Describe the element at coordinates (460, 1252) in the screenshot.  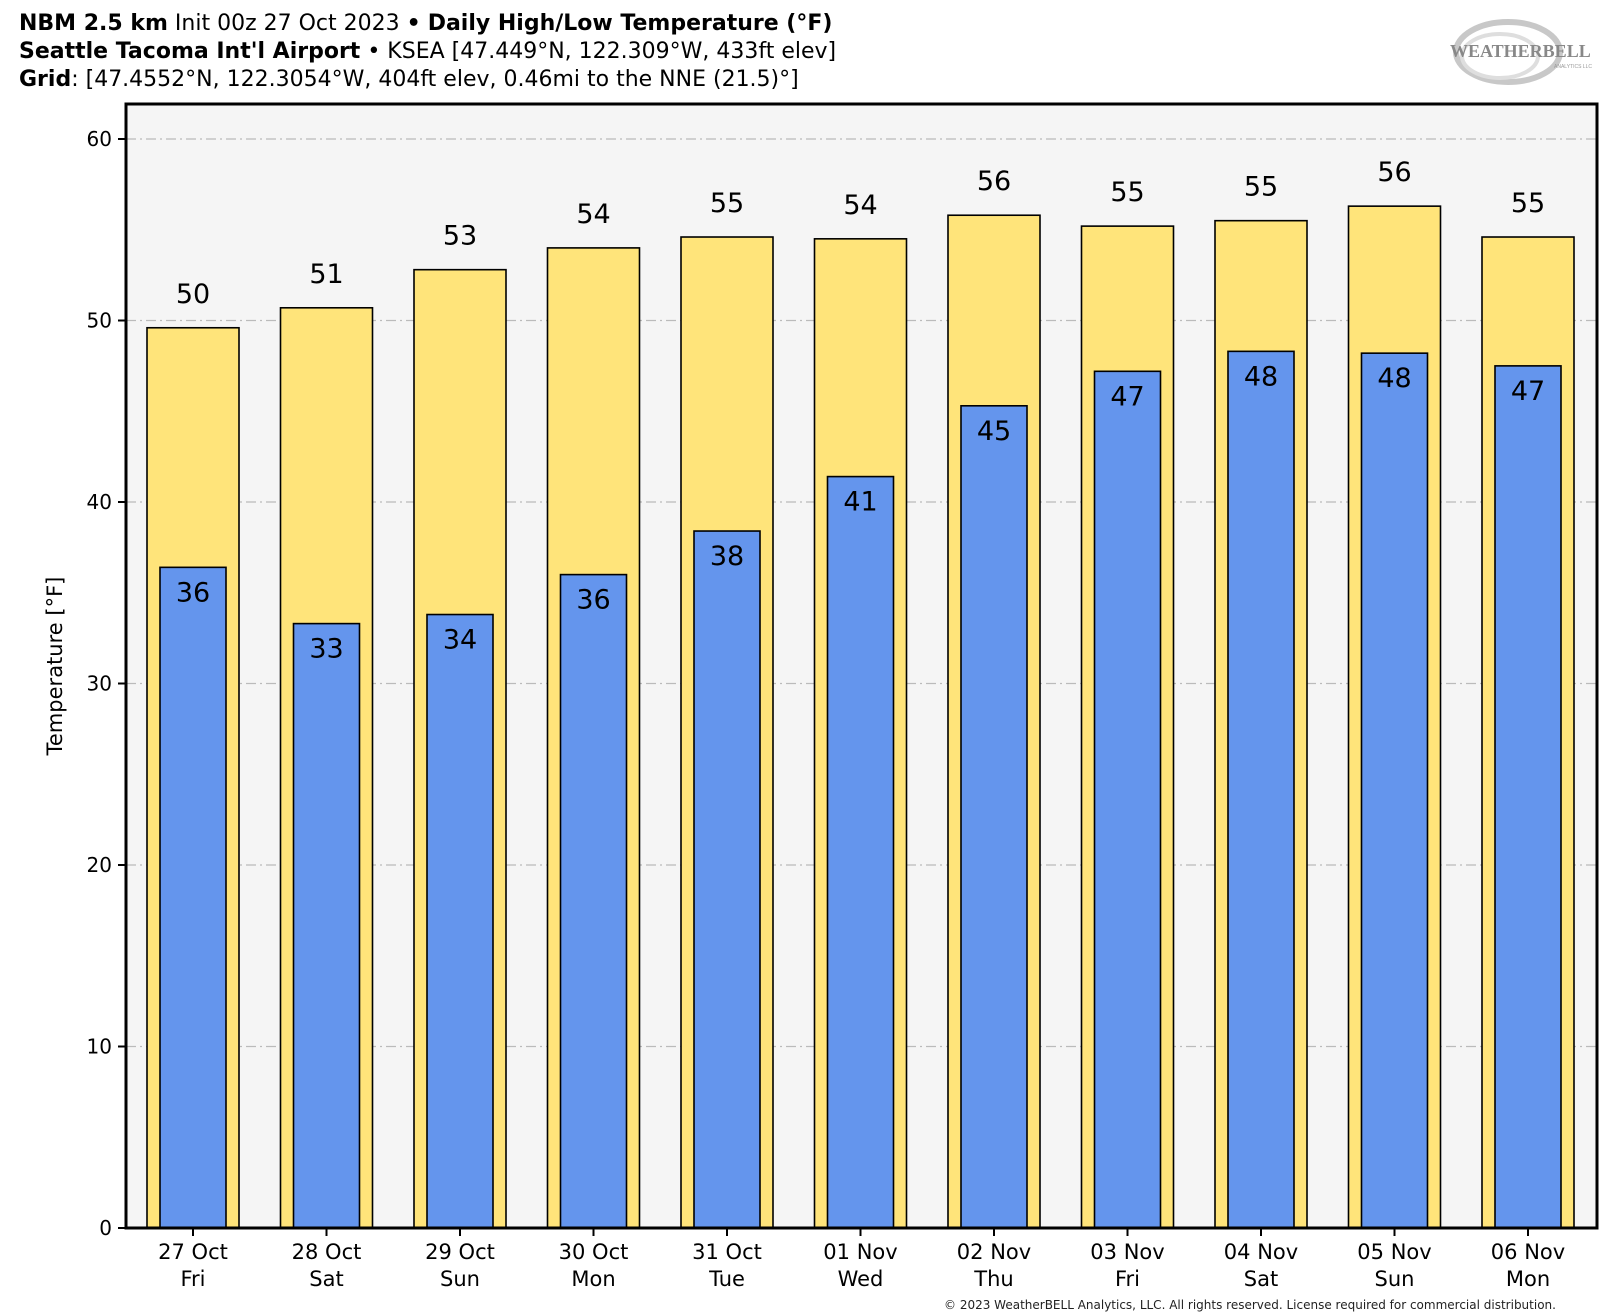
I see `x-tick-date: 29 Oct` at that location.